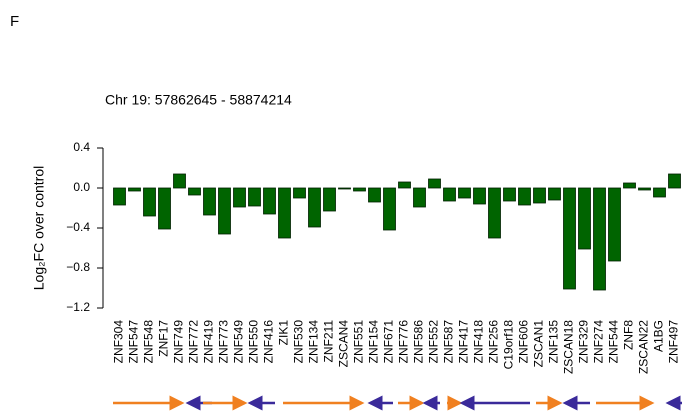  What do you see at coordinates (344, 344) in the screenshot?
I see `x-tick-label: ZSCAN4` at bounding box center [344, 344].